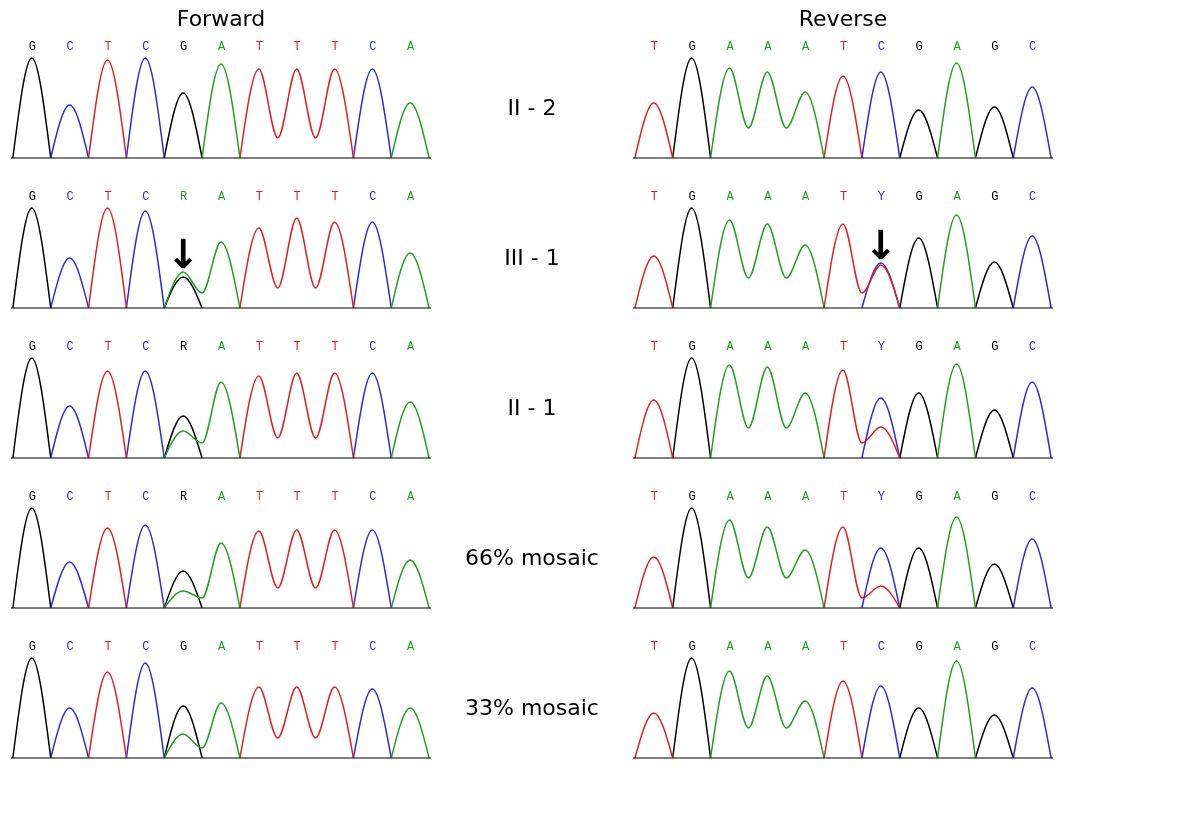 The width and height of the screenshot is (1189, 838). Describe the element at coordinates (532, 557) in the screenshot. I see `text: 66% mosaic` at that location.